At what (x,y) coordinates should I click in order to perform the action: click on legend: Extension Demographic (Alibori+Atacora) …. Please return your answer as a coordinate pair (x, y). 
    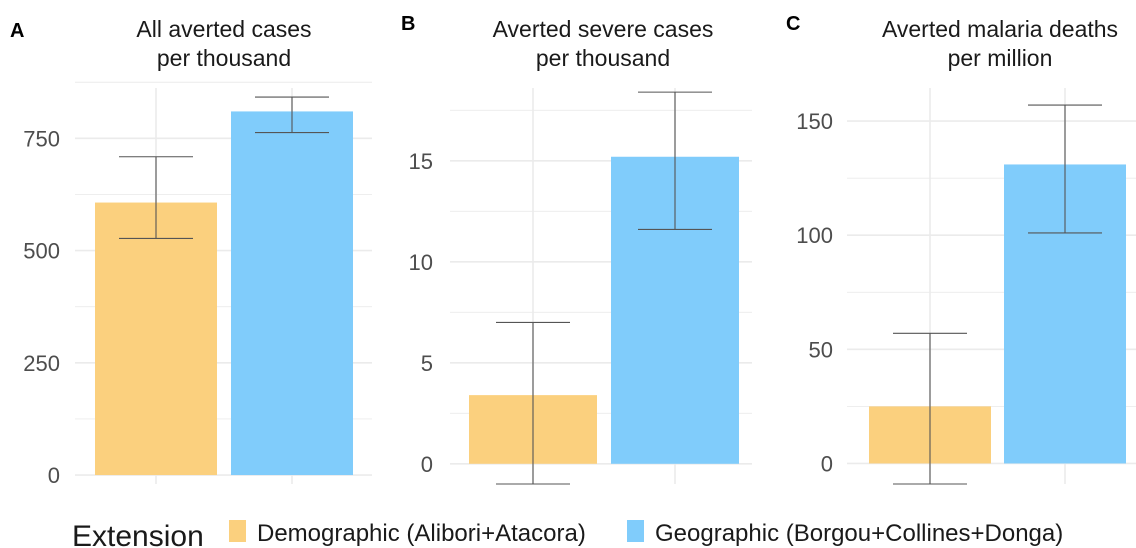
    Looking at the image, I should click on (567, 534).